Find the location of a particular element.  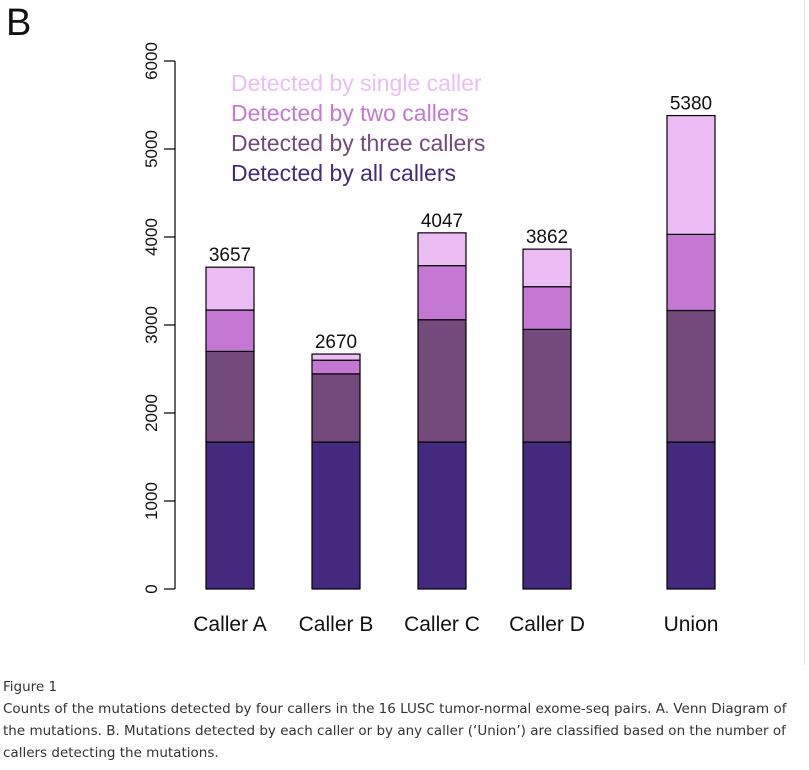

y-tick-label: 4000 is located at coordinates (151, 237).